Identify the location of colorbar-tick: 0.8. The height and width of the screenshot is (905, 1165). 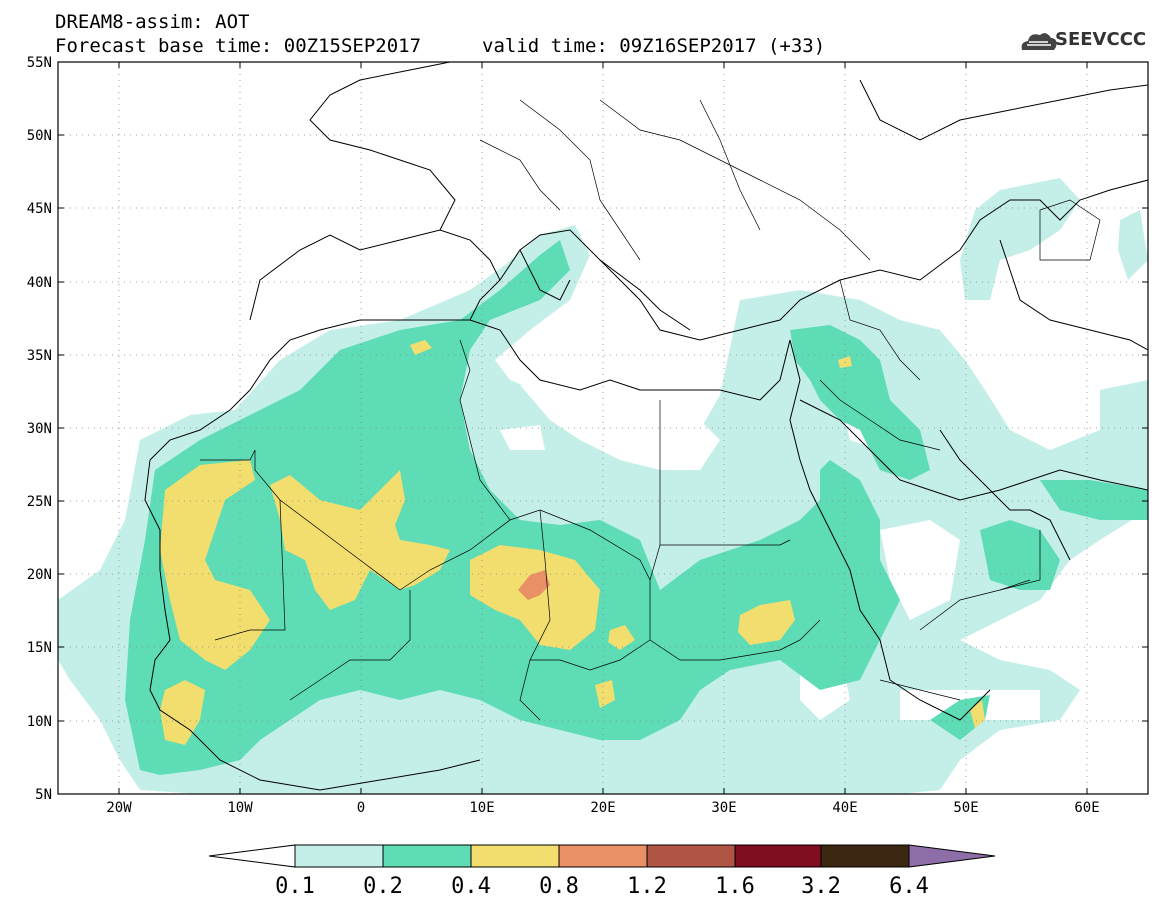
(559, 886).